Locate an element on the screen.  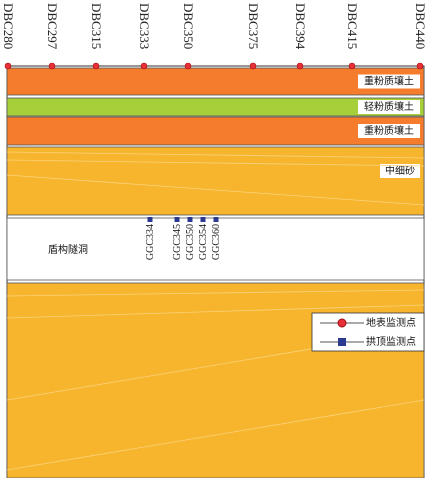
station-label: DBC315 is located at coordinates (96, 26).